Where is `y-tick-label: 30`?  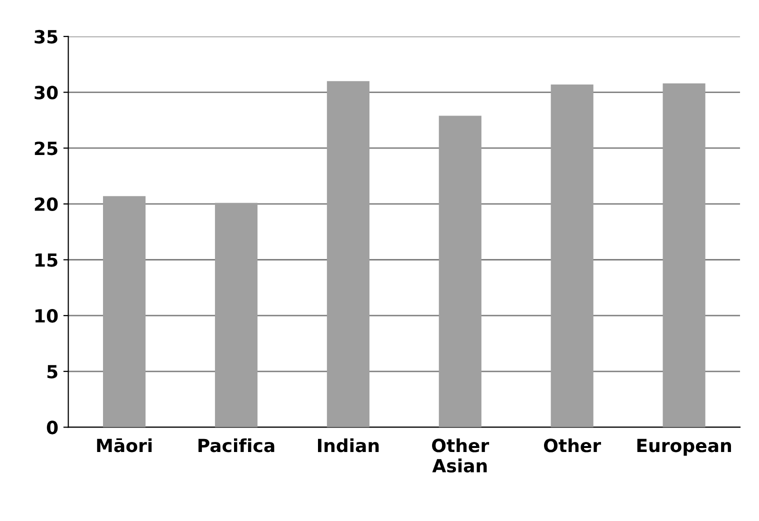 y-tick-label: 30 is located at coordinates (46, 93).